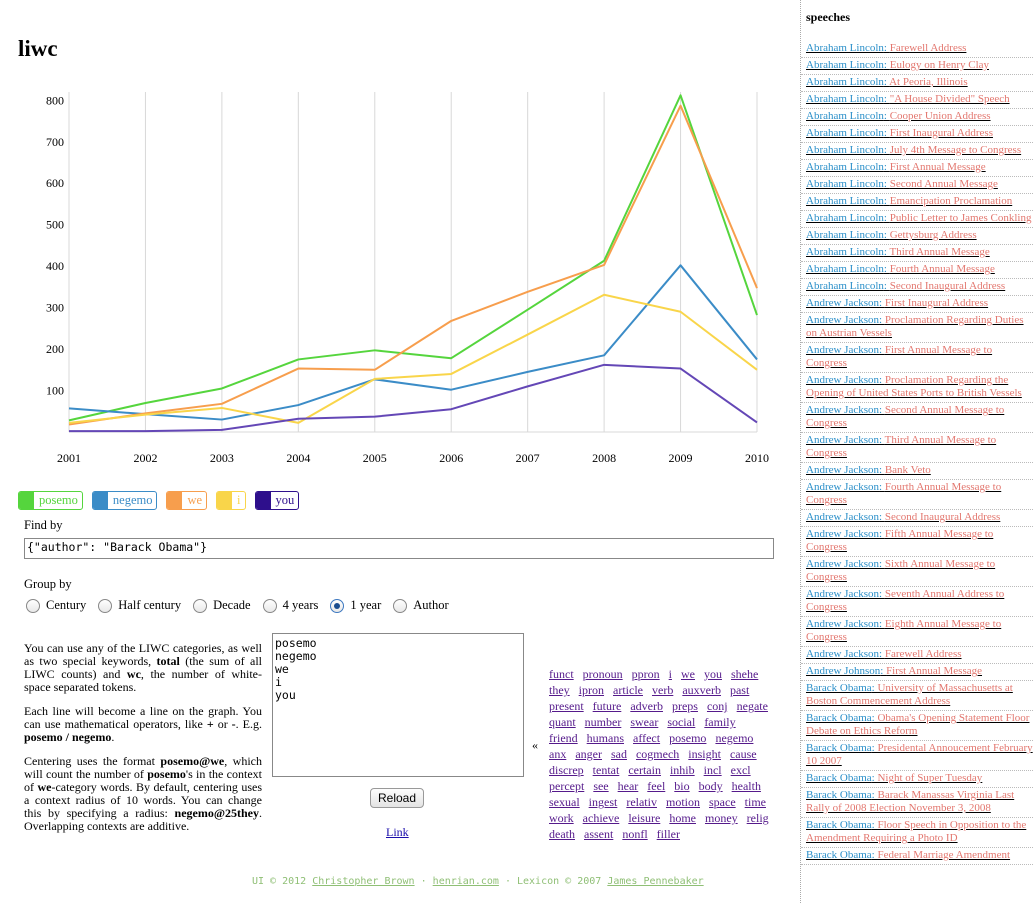 Image resolution: width=1034 pixels, height=903 pixels. I want to click on category-link-filler: filler, so click(668, 834).